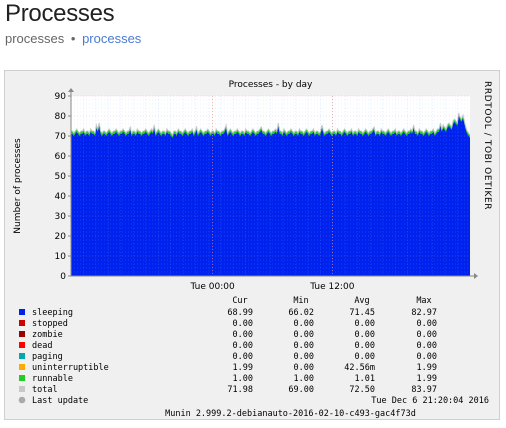  What do you see at coordinates (476, 276) in the screenshot?
I see `x-axis-arrow` at bounding box center [476, 276].